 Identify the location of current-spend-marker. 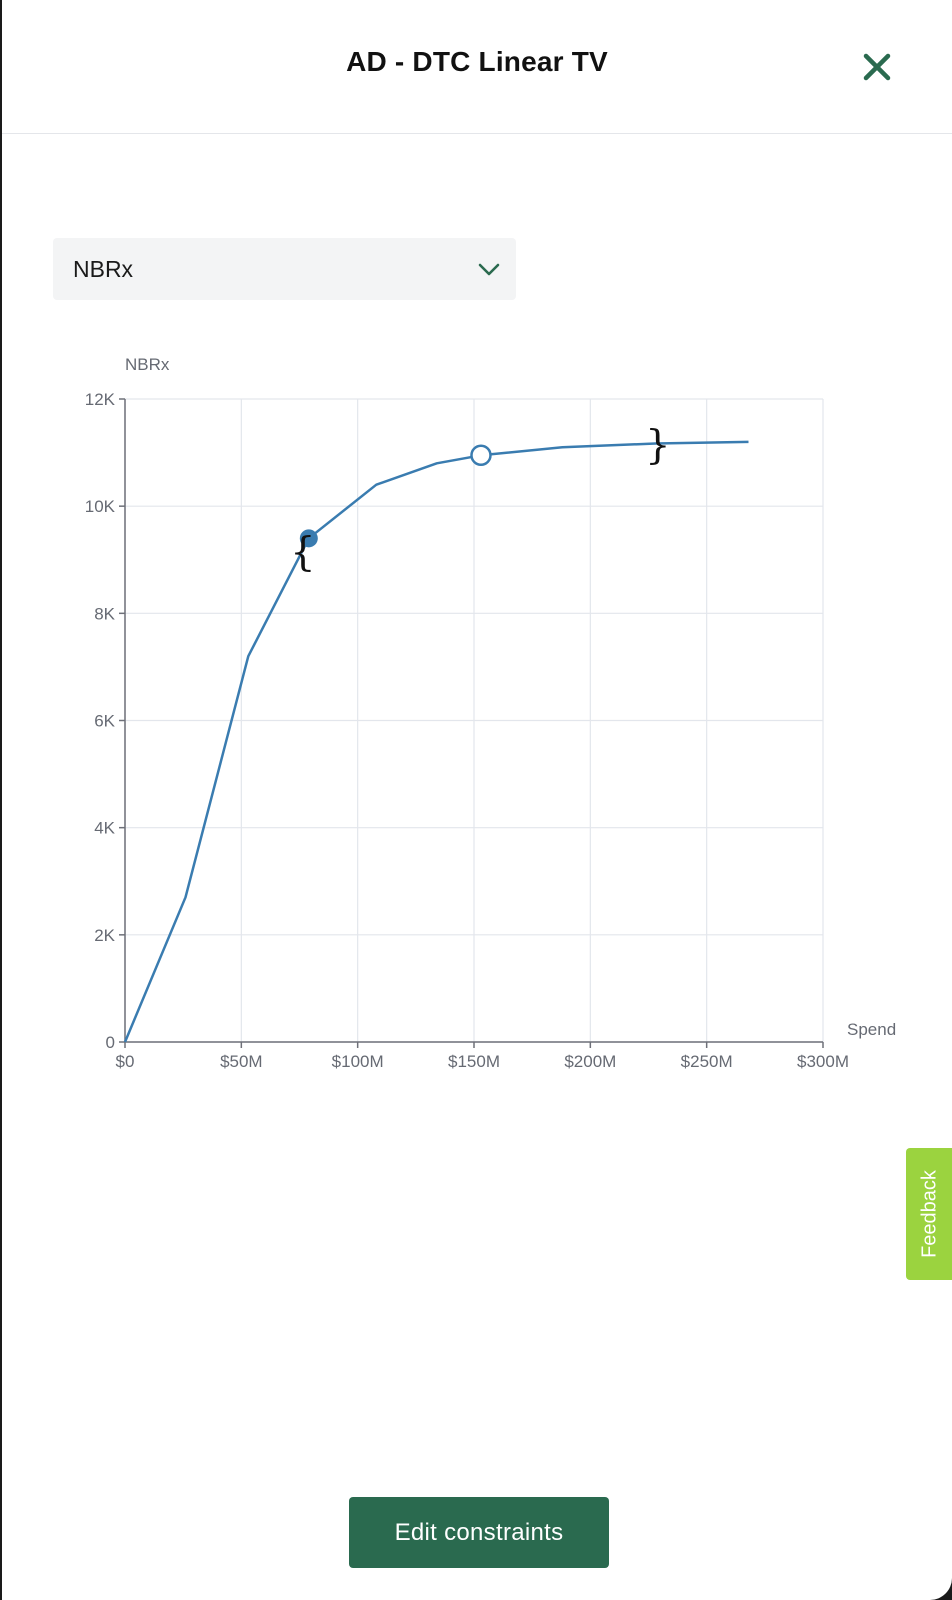
(308, 538).